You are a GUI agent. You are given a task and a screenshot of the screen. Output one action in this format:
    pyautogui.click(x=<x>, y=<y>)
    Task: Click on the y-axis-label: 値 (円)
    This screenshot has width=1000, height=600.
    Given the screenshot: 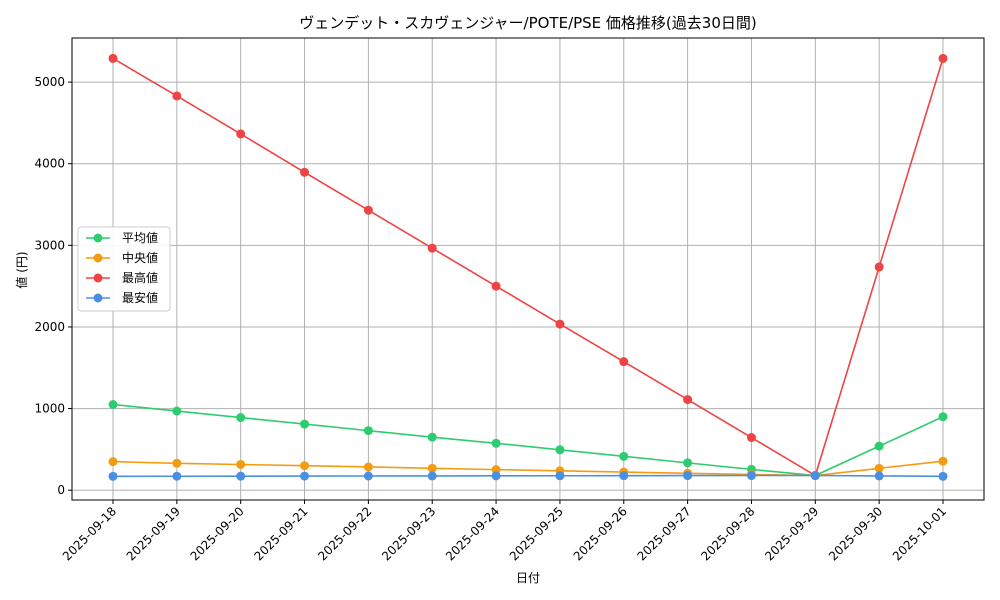 What is the action you would take?
    pyautogui.click(x=21, y=269)
    